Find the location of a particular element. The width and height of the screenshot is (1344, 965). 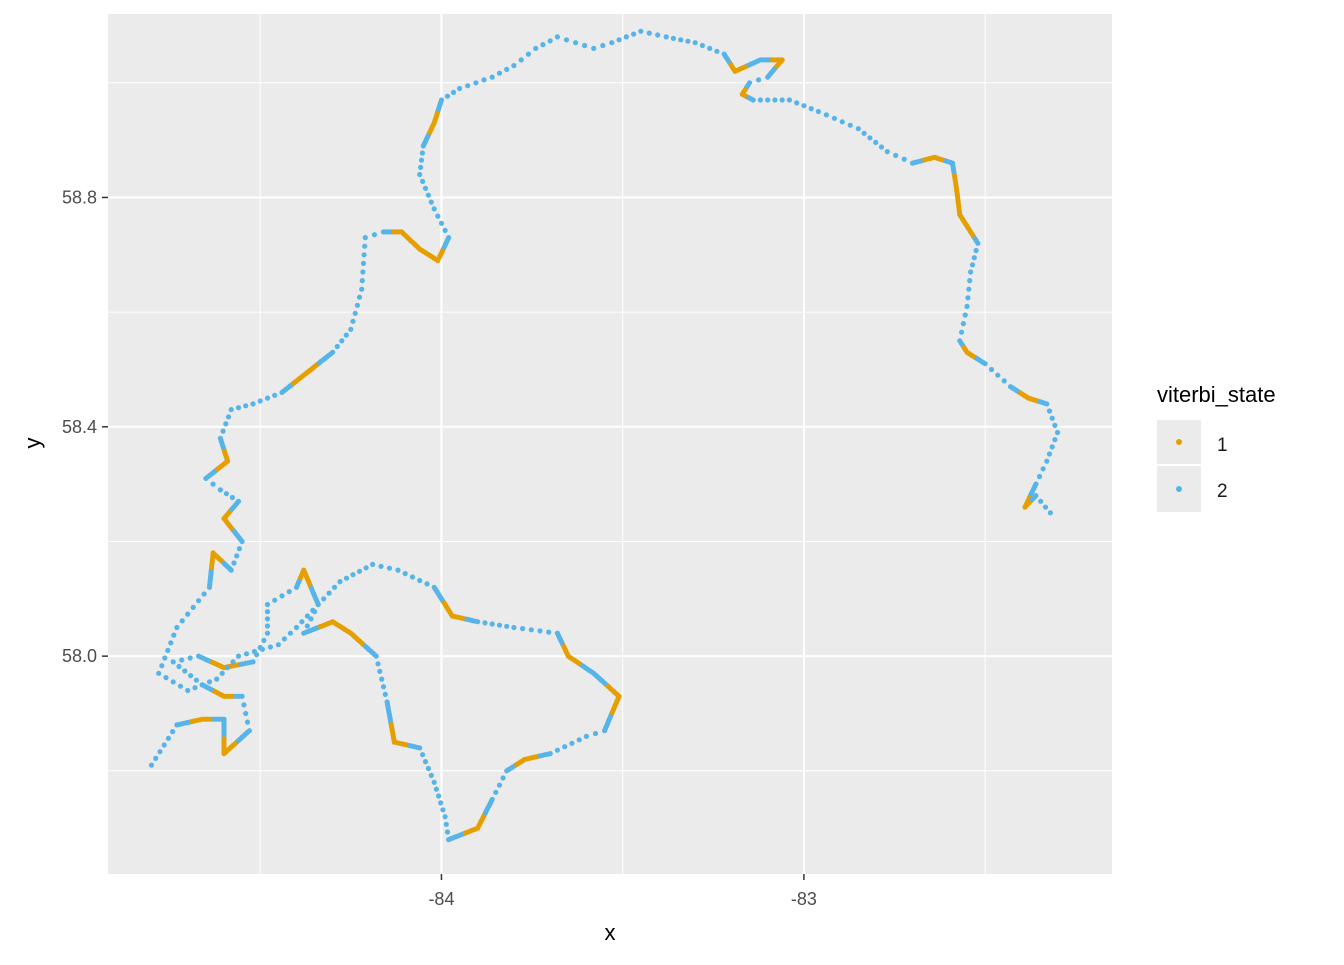

legend-label-2: 2 is located at coordinates (1222, 491).